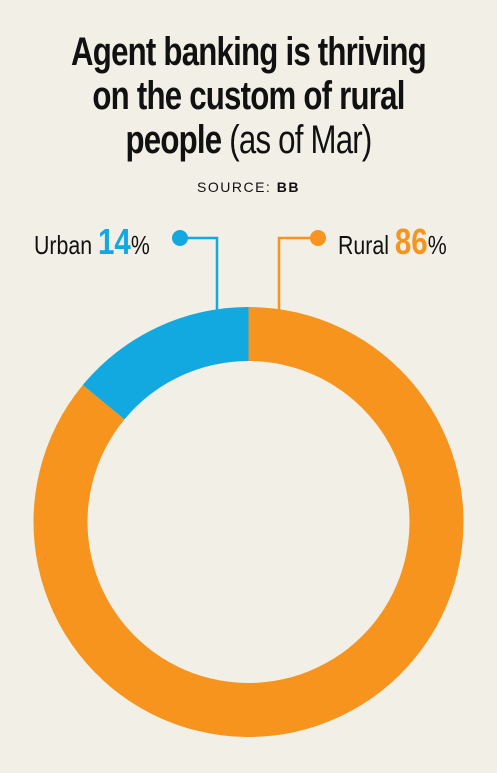 Image resolution: width=497 pixels, height=773 pixels. I want to click on leader-line-rural, so click(297, 273).